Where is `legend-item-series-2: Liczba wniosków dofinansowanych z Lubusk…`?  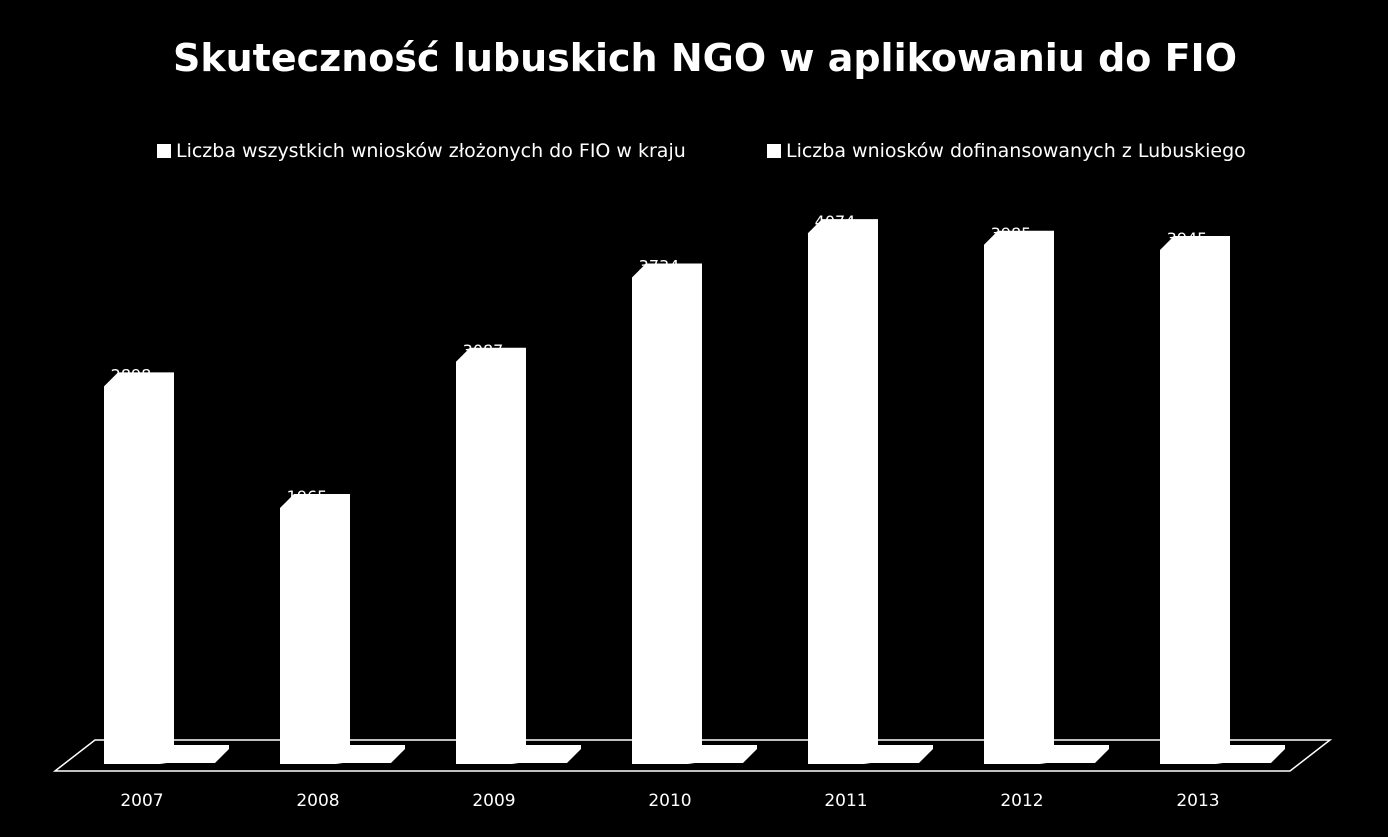
legend-item-series-2: Liczba wniosków dofinansowanych z Lubusk… is located at coordinates (1006, 151).